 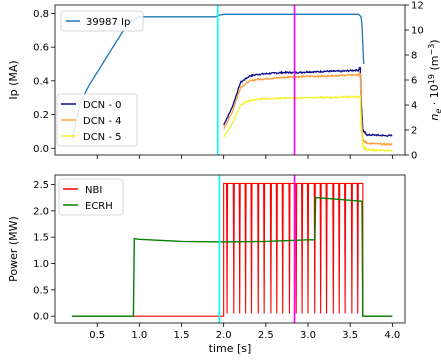 What do you see at coordinates (41, 238) in the screenshot?
I see `bottom-y-tick-label: 1.5` at bounding box center [41, 238].